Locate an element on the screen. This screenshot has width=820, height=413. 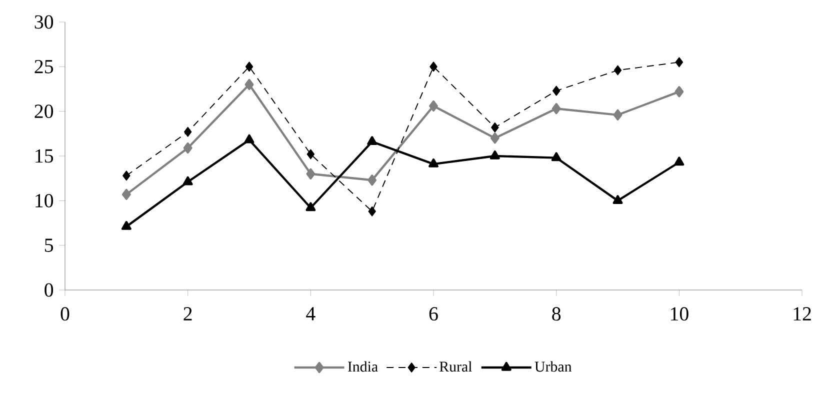
x-tick-label: 0 is located at coordinates (65, 314).